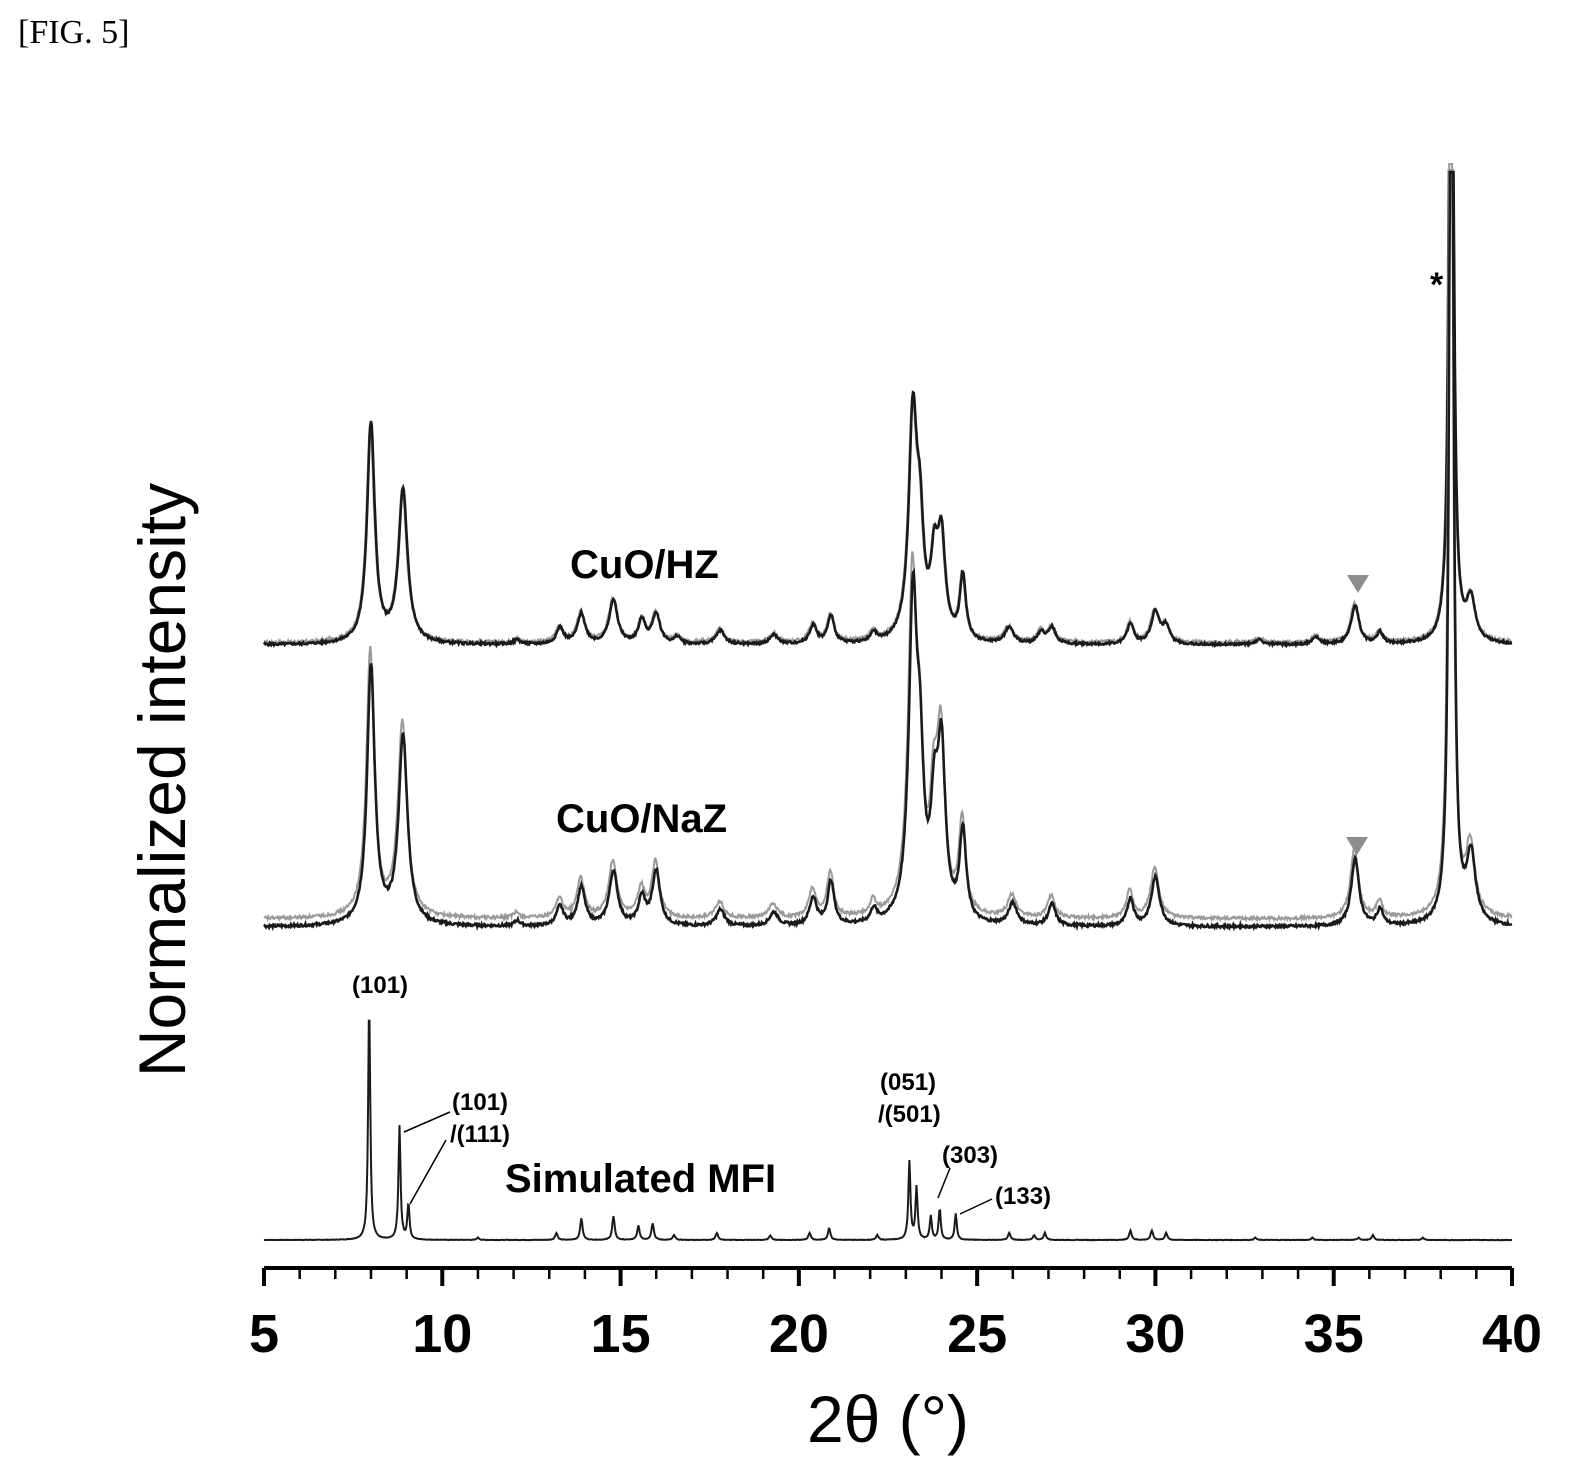 Image resolution: width=1572 pixels, height=1473 pixels. What do you see at coordinates (888, 1277) in the screenshot?
I see `x-axis-ticks` at bounding box center [888, 1277].